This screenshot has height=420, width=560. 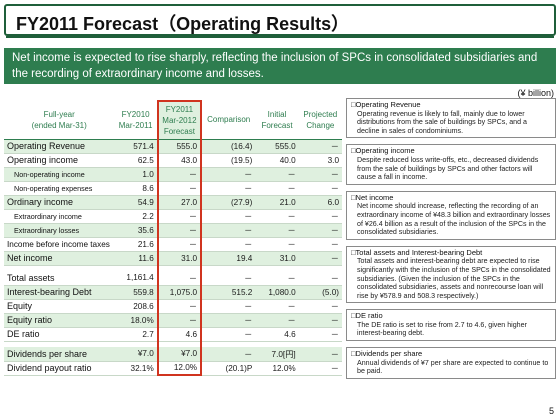 I want to click on cell-initial-forecast: 4.6, so click(x=277, y=334).